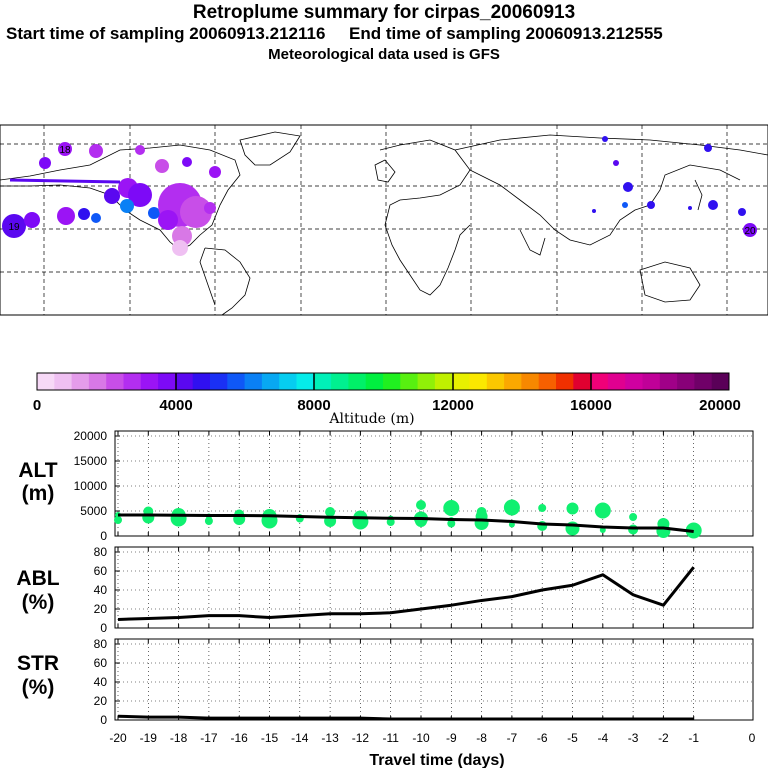 The width and height of the screenshot is (768, 768). Describe the element at coordinates (421, 738) in the screenshot. I see `x-tick-label: -10` at that location.